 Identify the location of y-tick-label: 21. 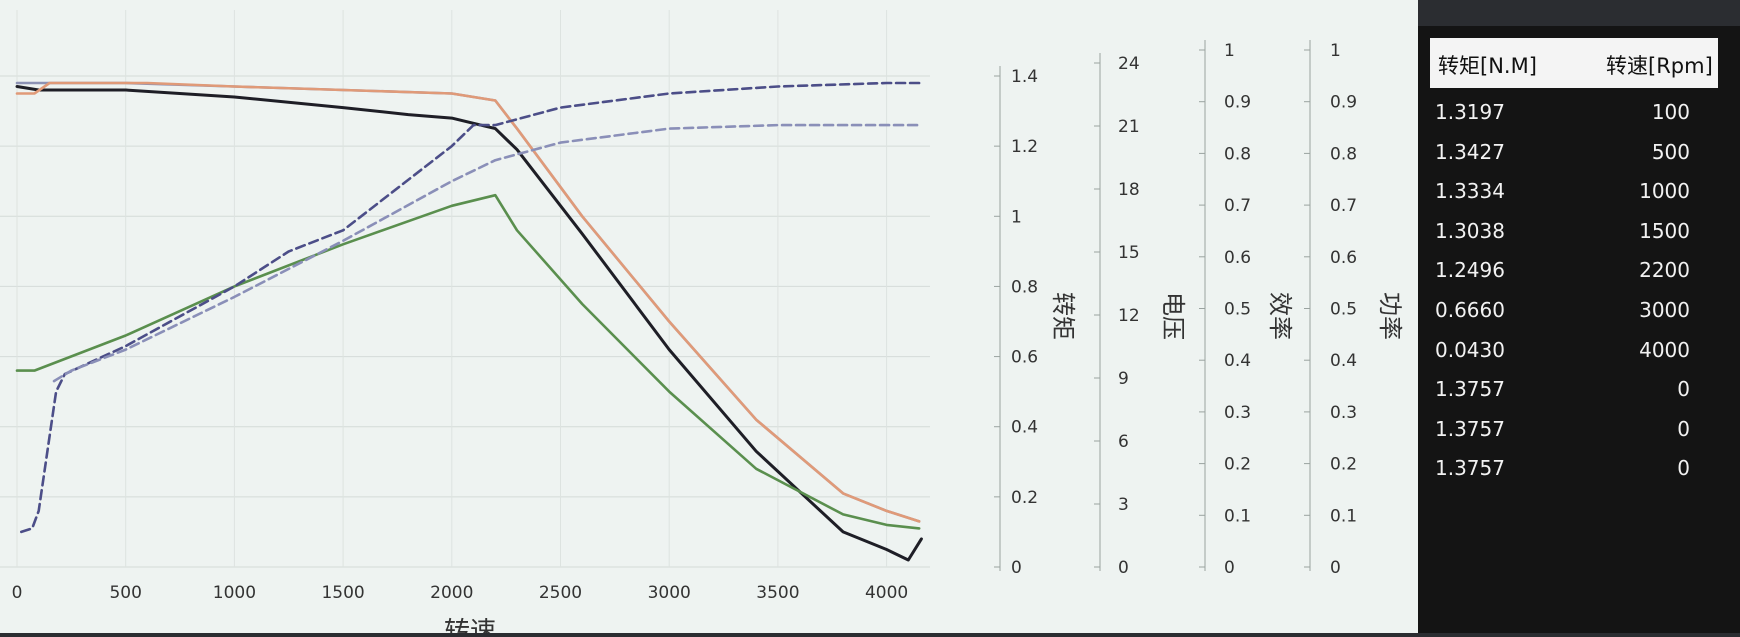
(1129, 127).